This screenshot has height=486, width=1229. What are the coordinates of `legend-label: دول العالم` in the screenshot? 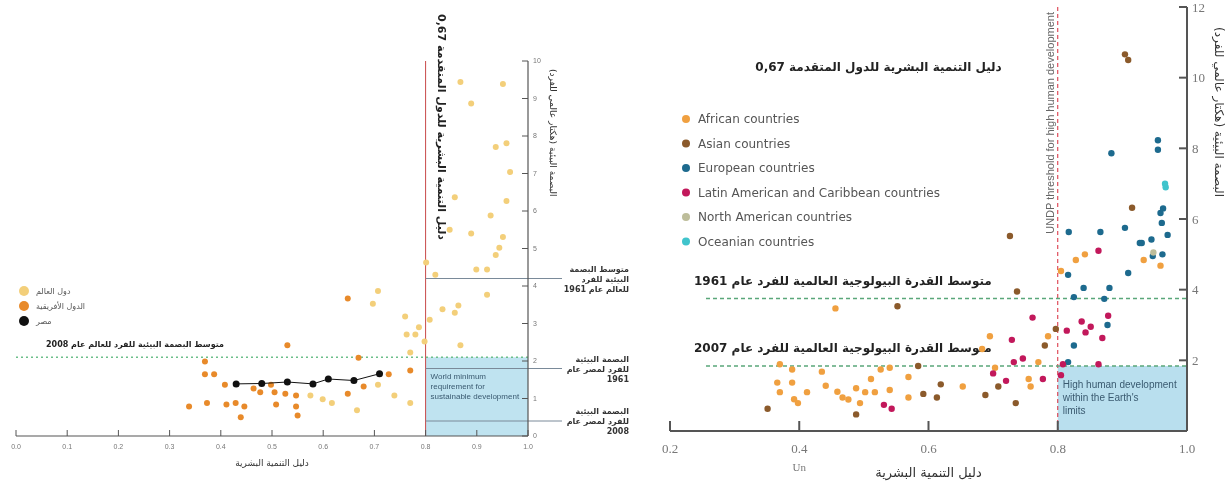 It's located at (53, 291).